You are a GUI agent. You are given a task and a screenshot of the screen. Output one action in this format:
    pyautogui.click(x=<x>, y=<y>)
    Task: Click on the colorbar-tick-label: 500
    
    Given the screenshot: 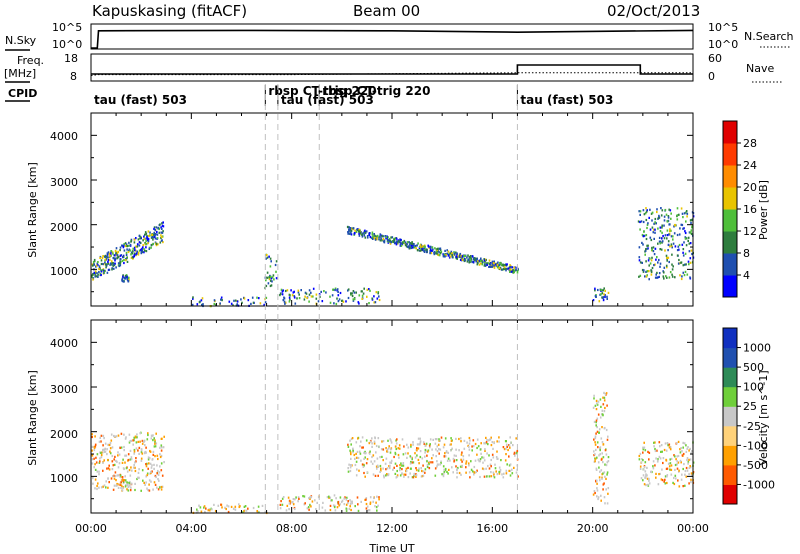 What is the action you would take?
    pyautogui.click(x=753, y=367)
    